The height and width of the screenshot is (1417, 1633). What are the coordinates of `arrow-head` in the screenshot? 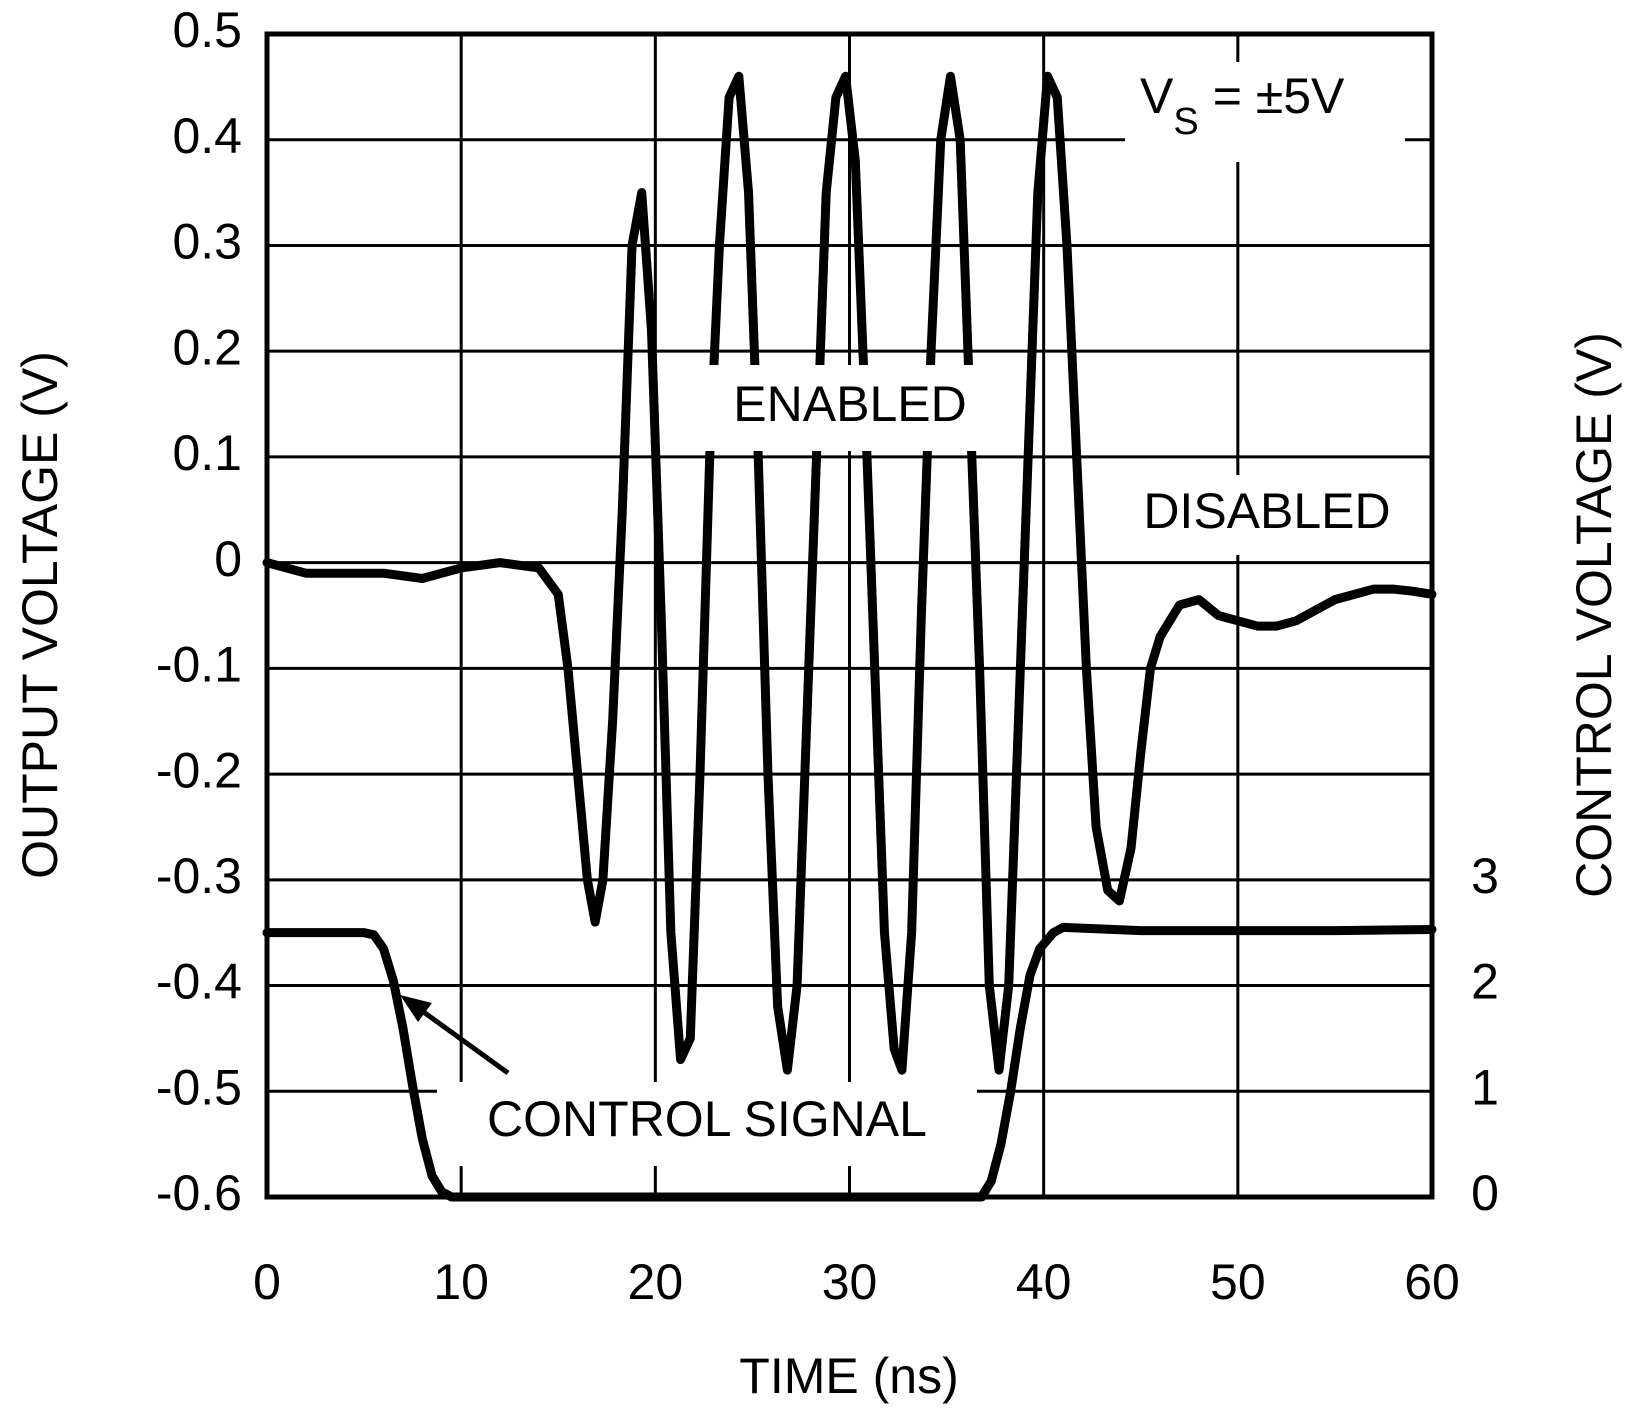 It's located at (416, 1008).